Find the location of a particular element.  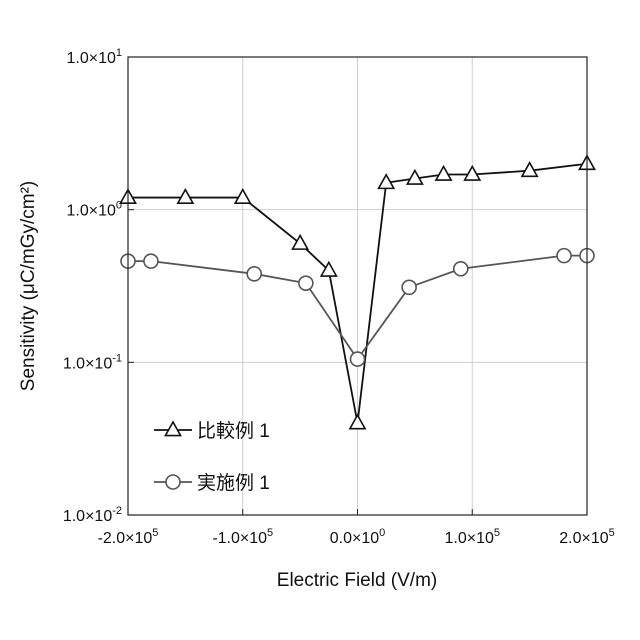

x-tick-label: -2.0×10⁵ is located at coordinates (128, 537).